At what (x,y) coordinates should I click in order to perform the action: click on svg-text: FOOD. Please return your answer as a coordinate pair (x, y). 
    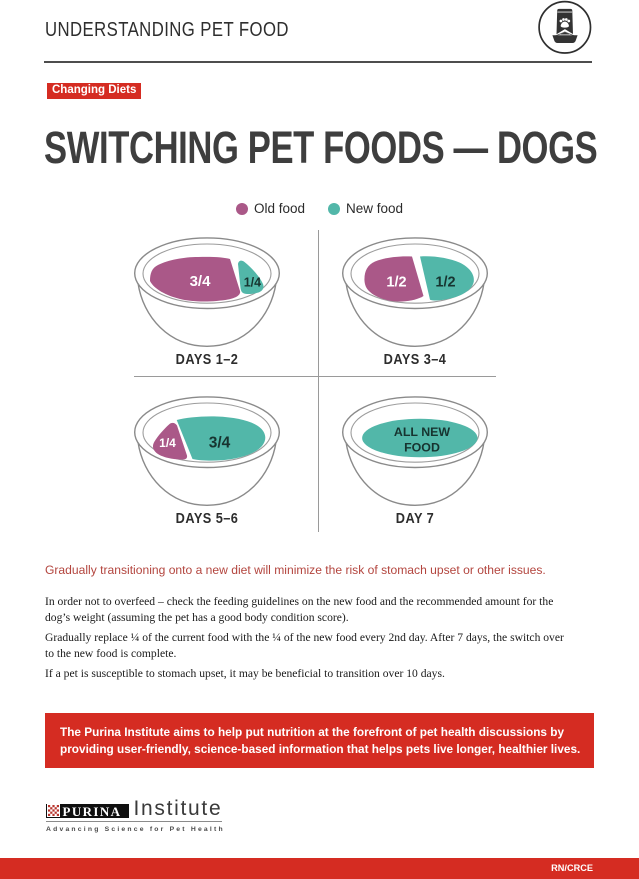
    Looking at the image, I should click on (422, 448).